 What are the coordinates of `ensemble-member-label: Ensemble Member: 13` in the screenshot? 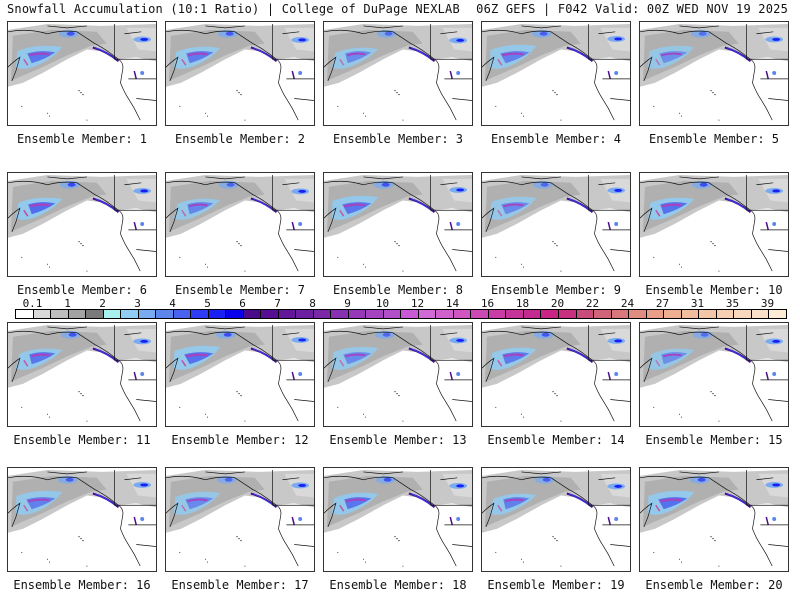 It's located at (398, 440).